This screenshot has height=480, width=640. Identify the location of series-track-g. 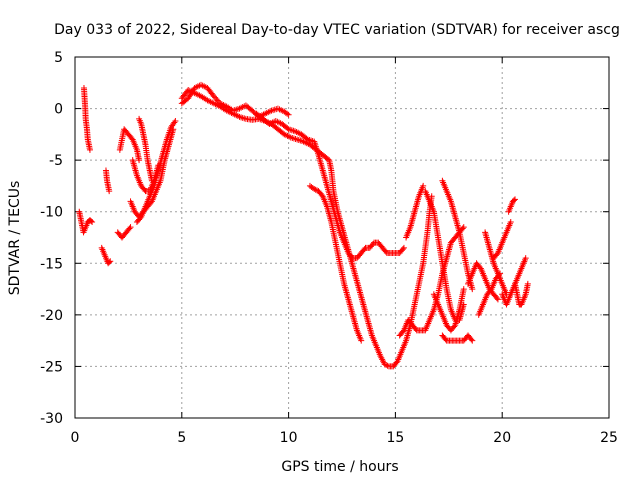
(152, 173).